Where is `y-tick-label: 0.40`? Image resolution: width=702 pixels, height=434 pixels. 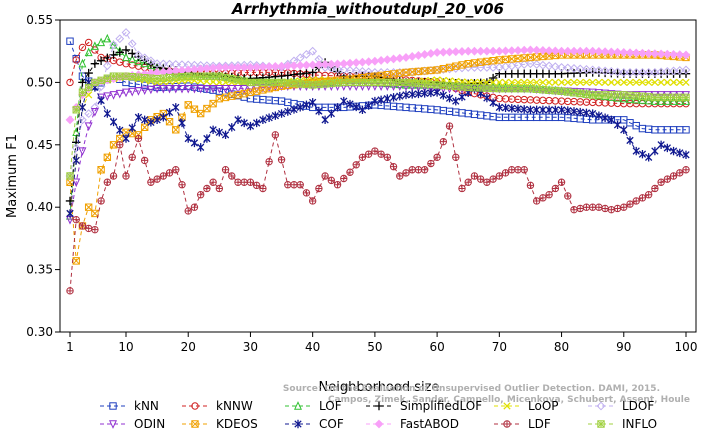 y-tick-label: 0.40 is located at coordinates (39, 207).